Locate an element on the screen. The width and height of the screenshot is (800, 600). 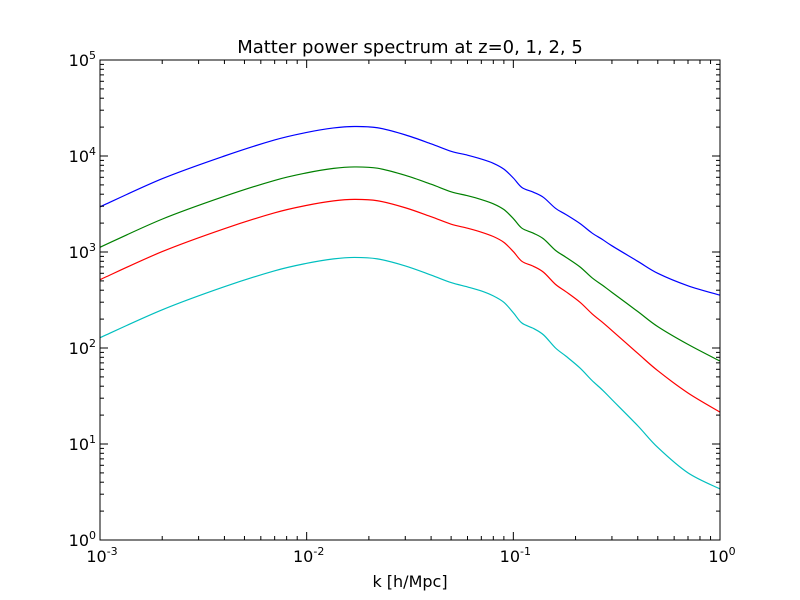
x-tick-label: 10⁻¹ is located at coordinates (515, 555).